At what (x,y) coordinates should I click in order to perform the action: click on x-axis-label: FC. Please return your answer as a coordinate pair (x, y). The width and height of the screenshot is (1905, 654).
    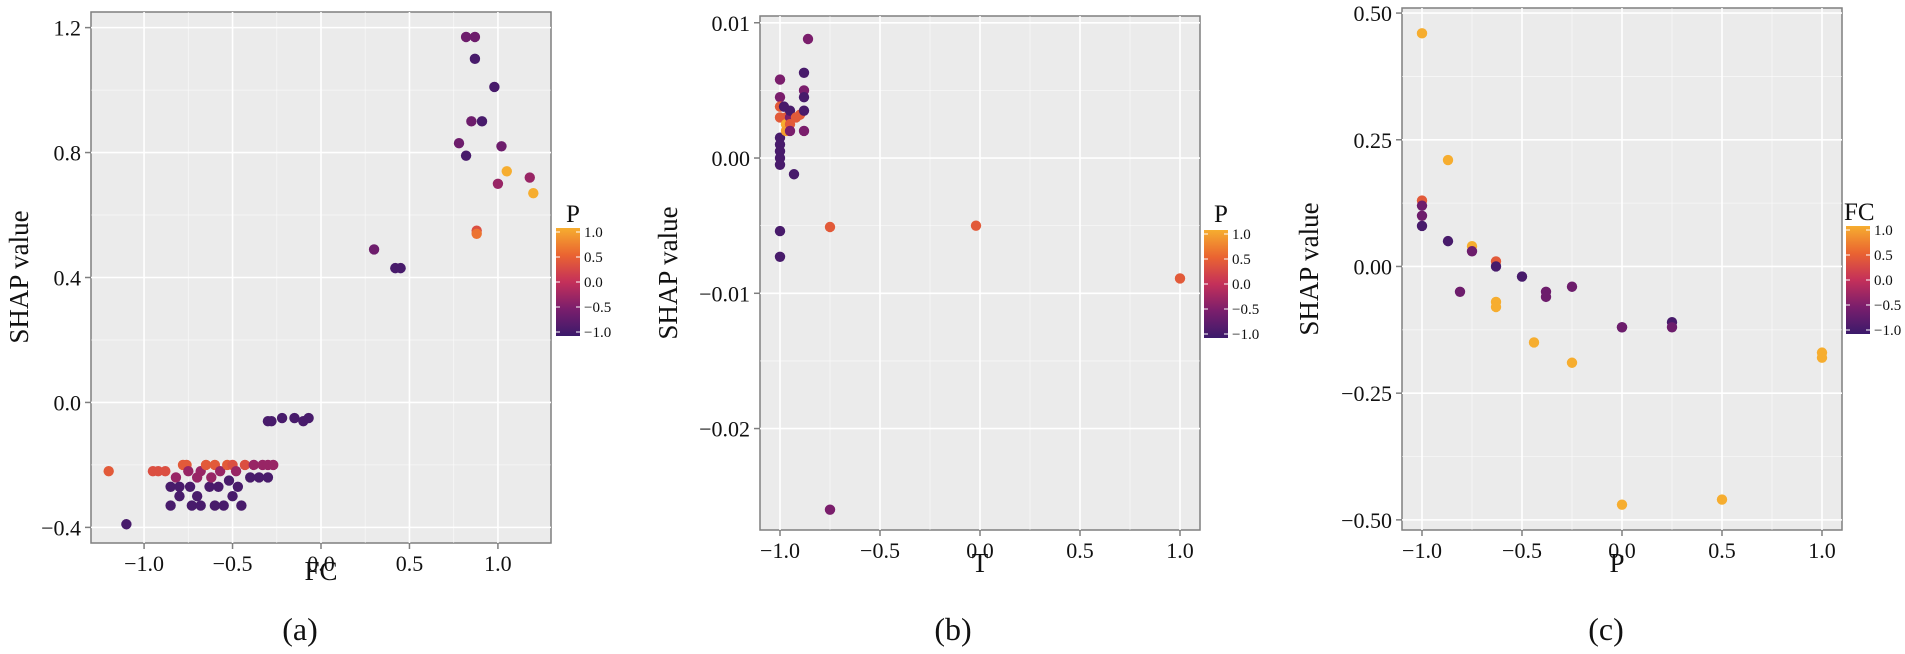
    Looking at the image, I should click on (320, 571).